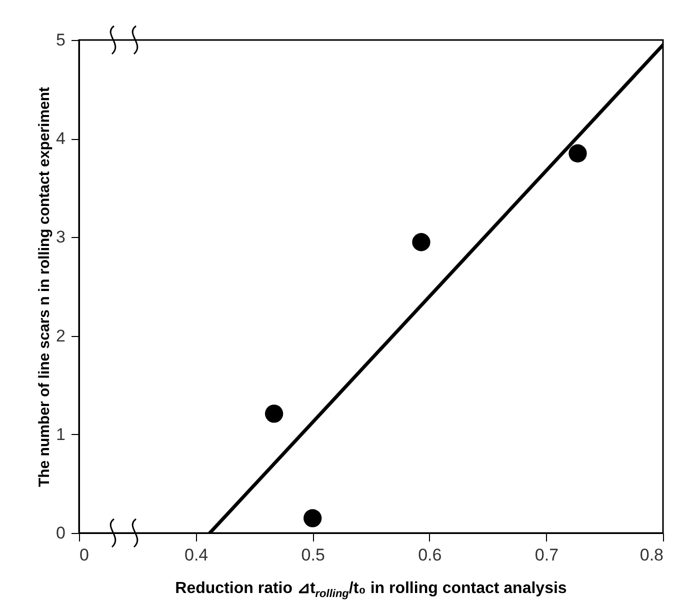 Image resolution: width=680 pixels, height=614 pixels. I want to click on y-tick-label: 1, so click(61, 434).